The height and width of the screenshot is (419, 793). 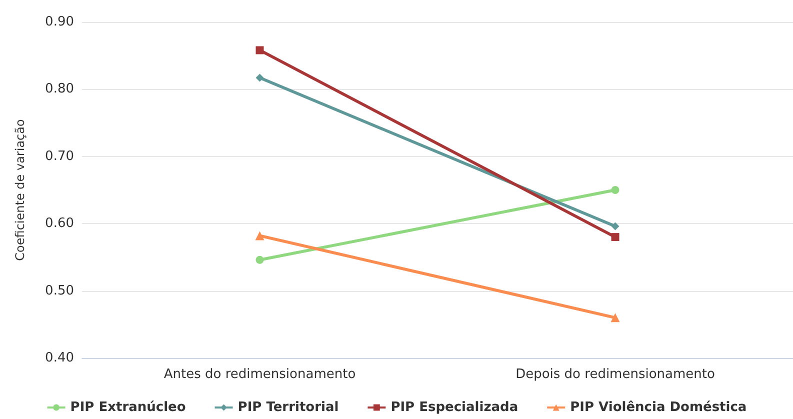 I want to click on legend-label: PIP Especializada, so click(x=454, y=407).